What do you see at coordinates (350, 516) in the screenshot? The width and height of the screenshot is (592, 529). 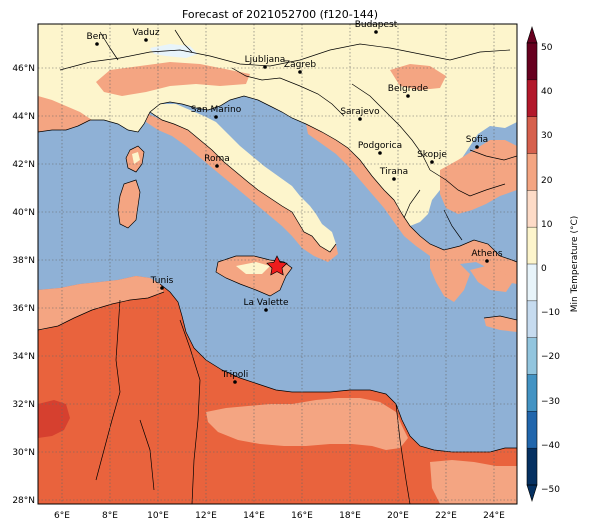 I see `lon-tick-label: 18°E` at bounding box center [350, 516].